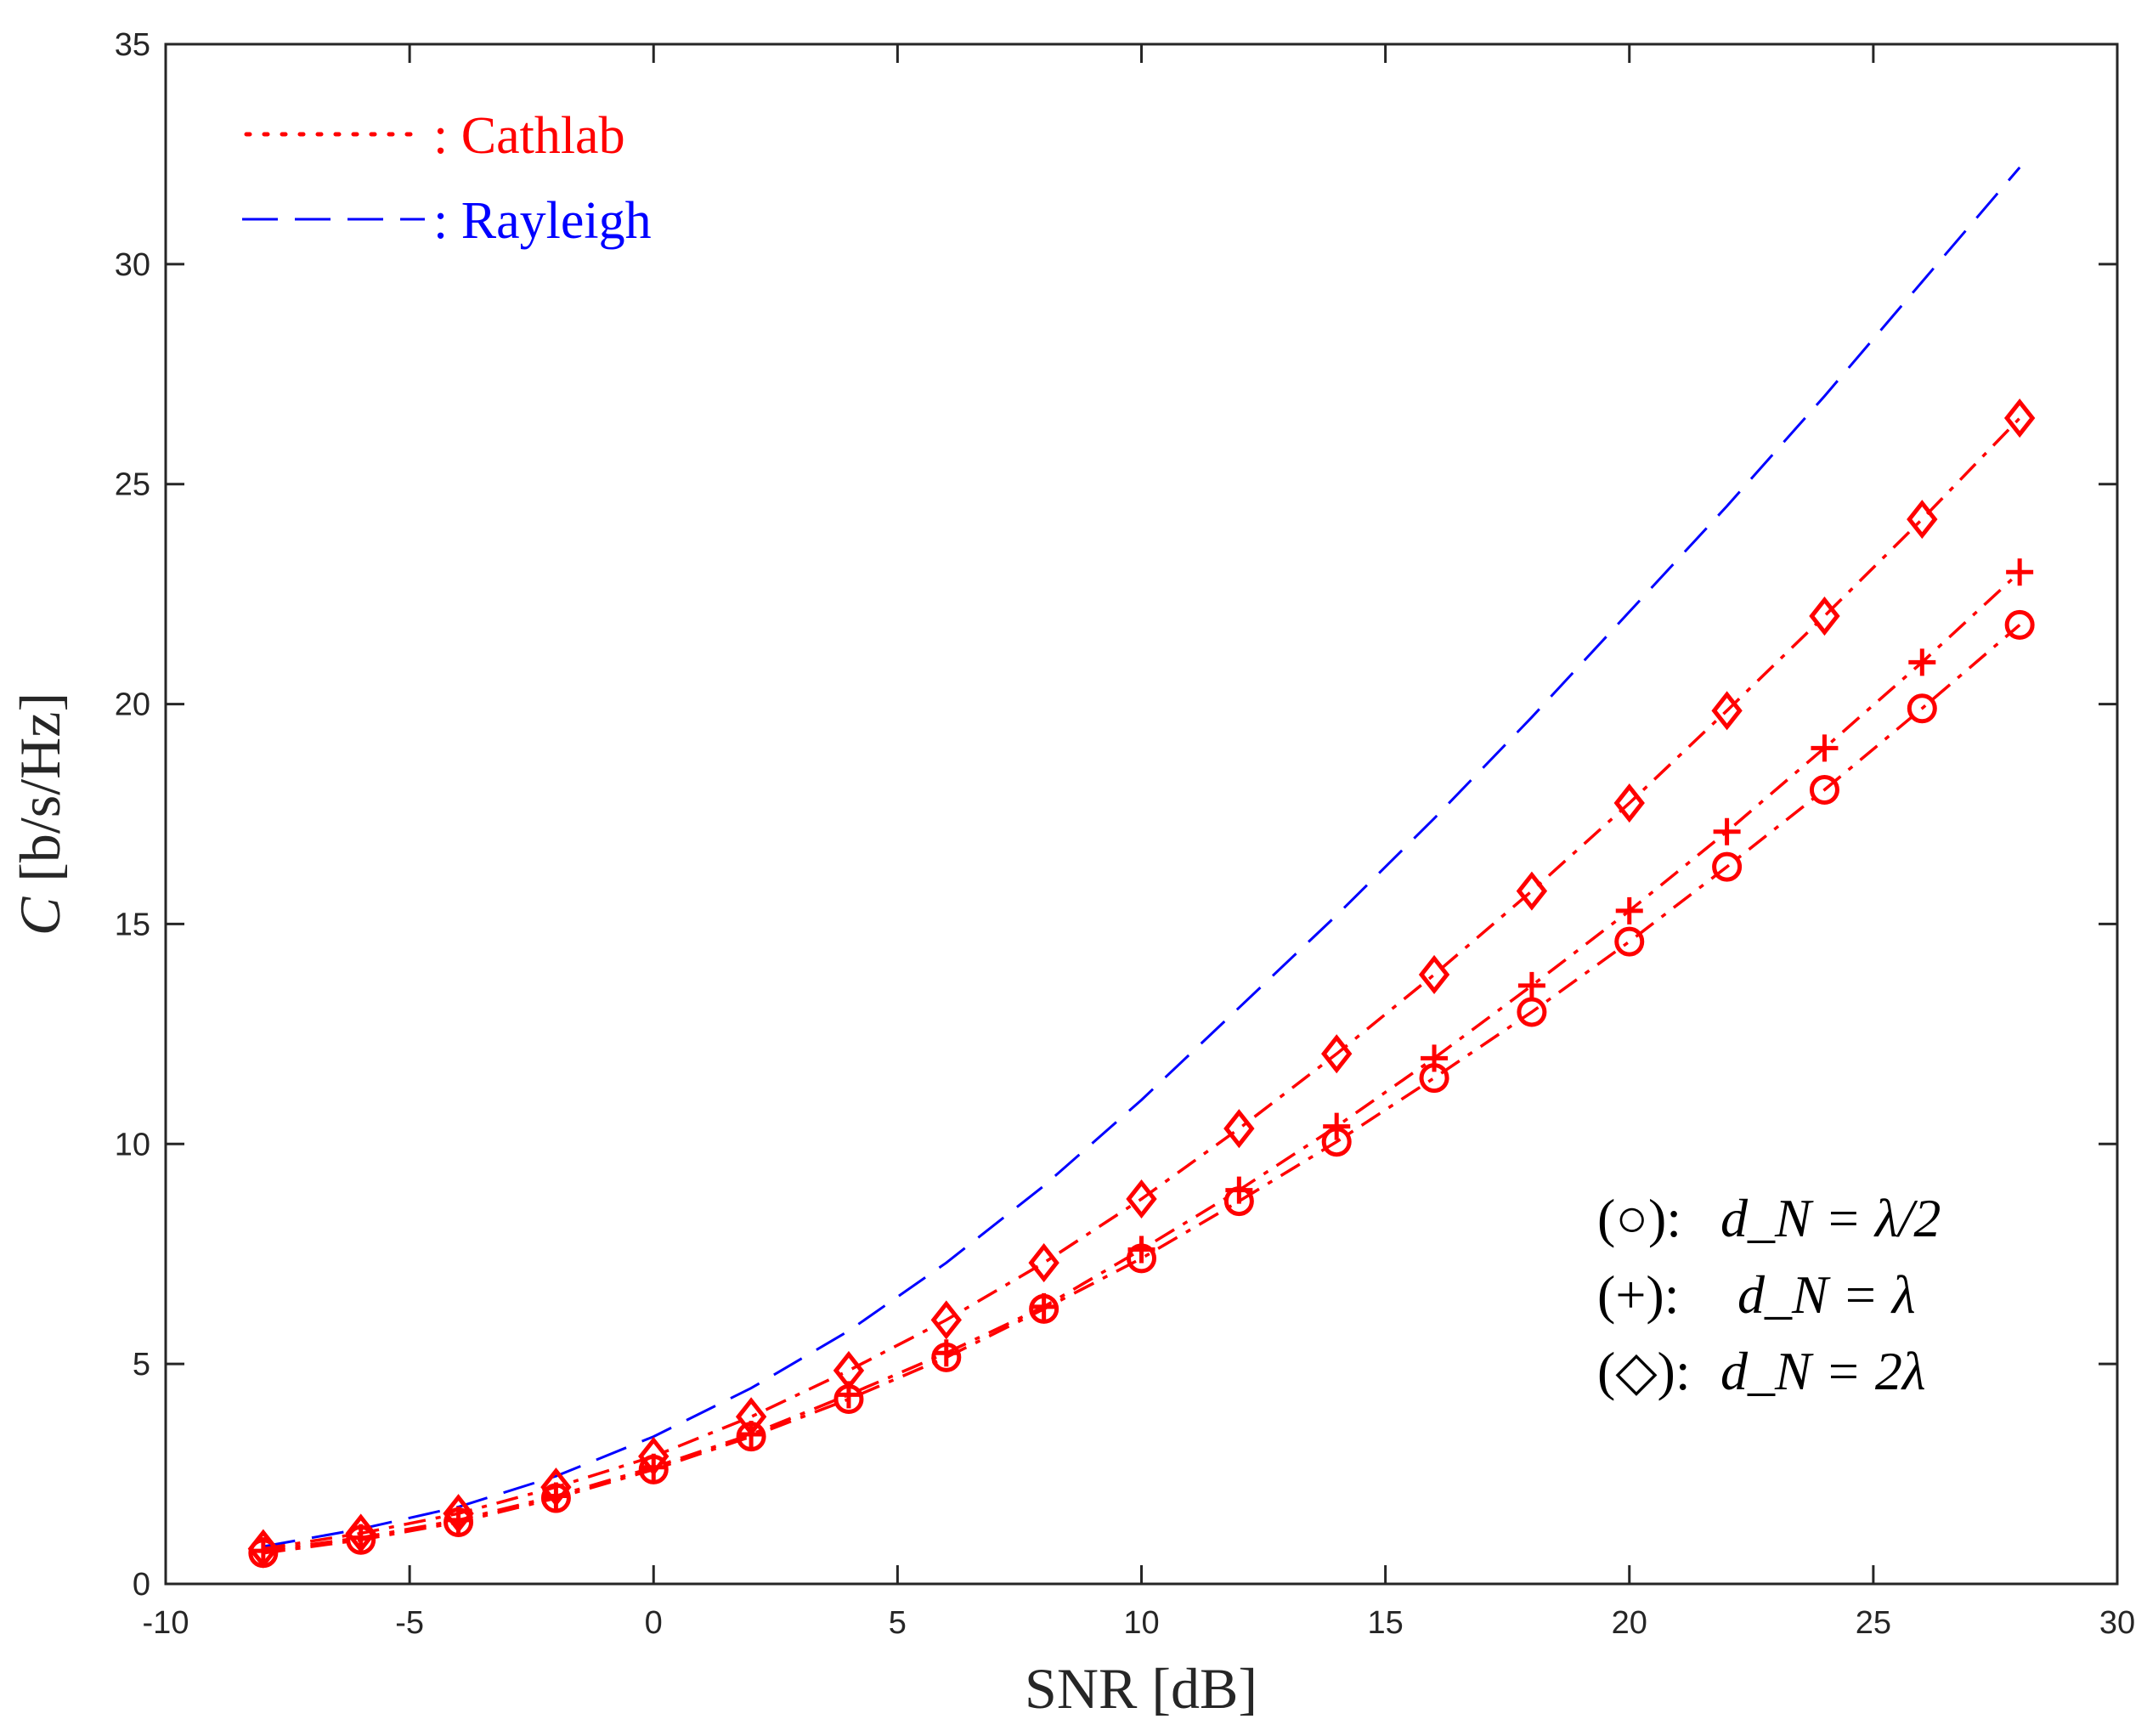  What do you see at coordinates (40, 787) in the screenshot?
I see `y-axis-units: [b/s/Hz]` at bounding box center [40, 787].